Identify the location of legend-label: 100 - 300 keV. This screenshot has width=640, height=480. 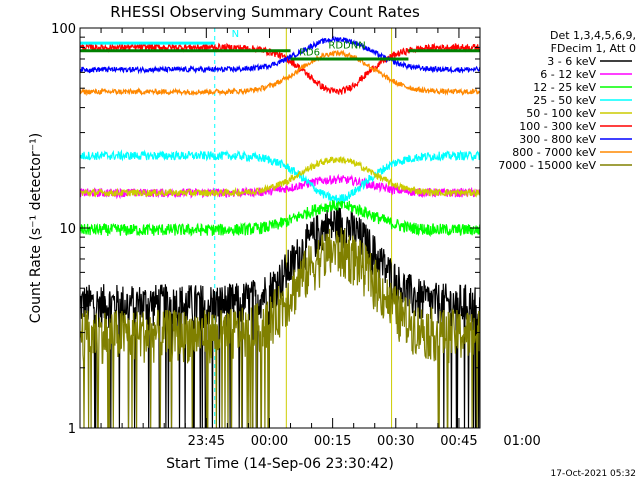
(557, 126).